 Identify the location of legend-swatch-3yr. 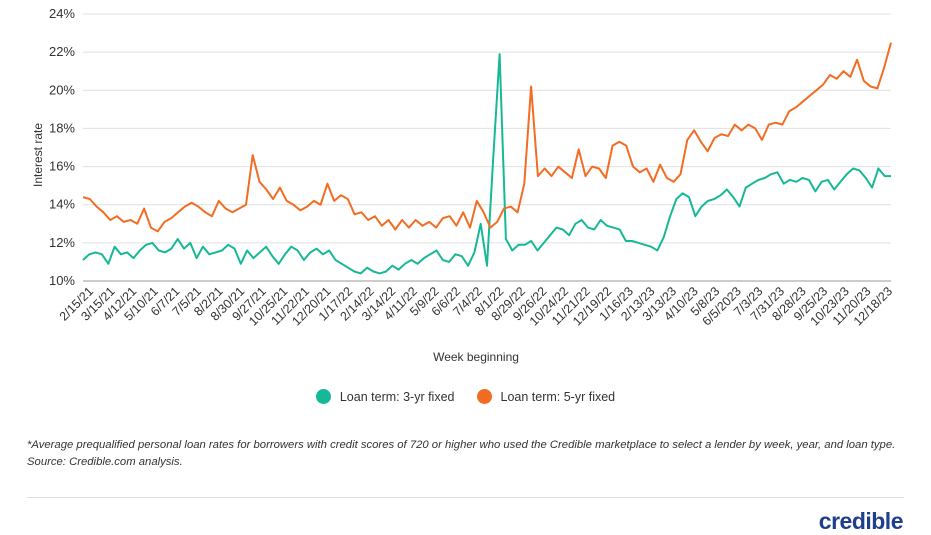
(323, 396).